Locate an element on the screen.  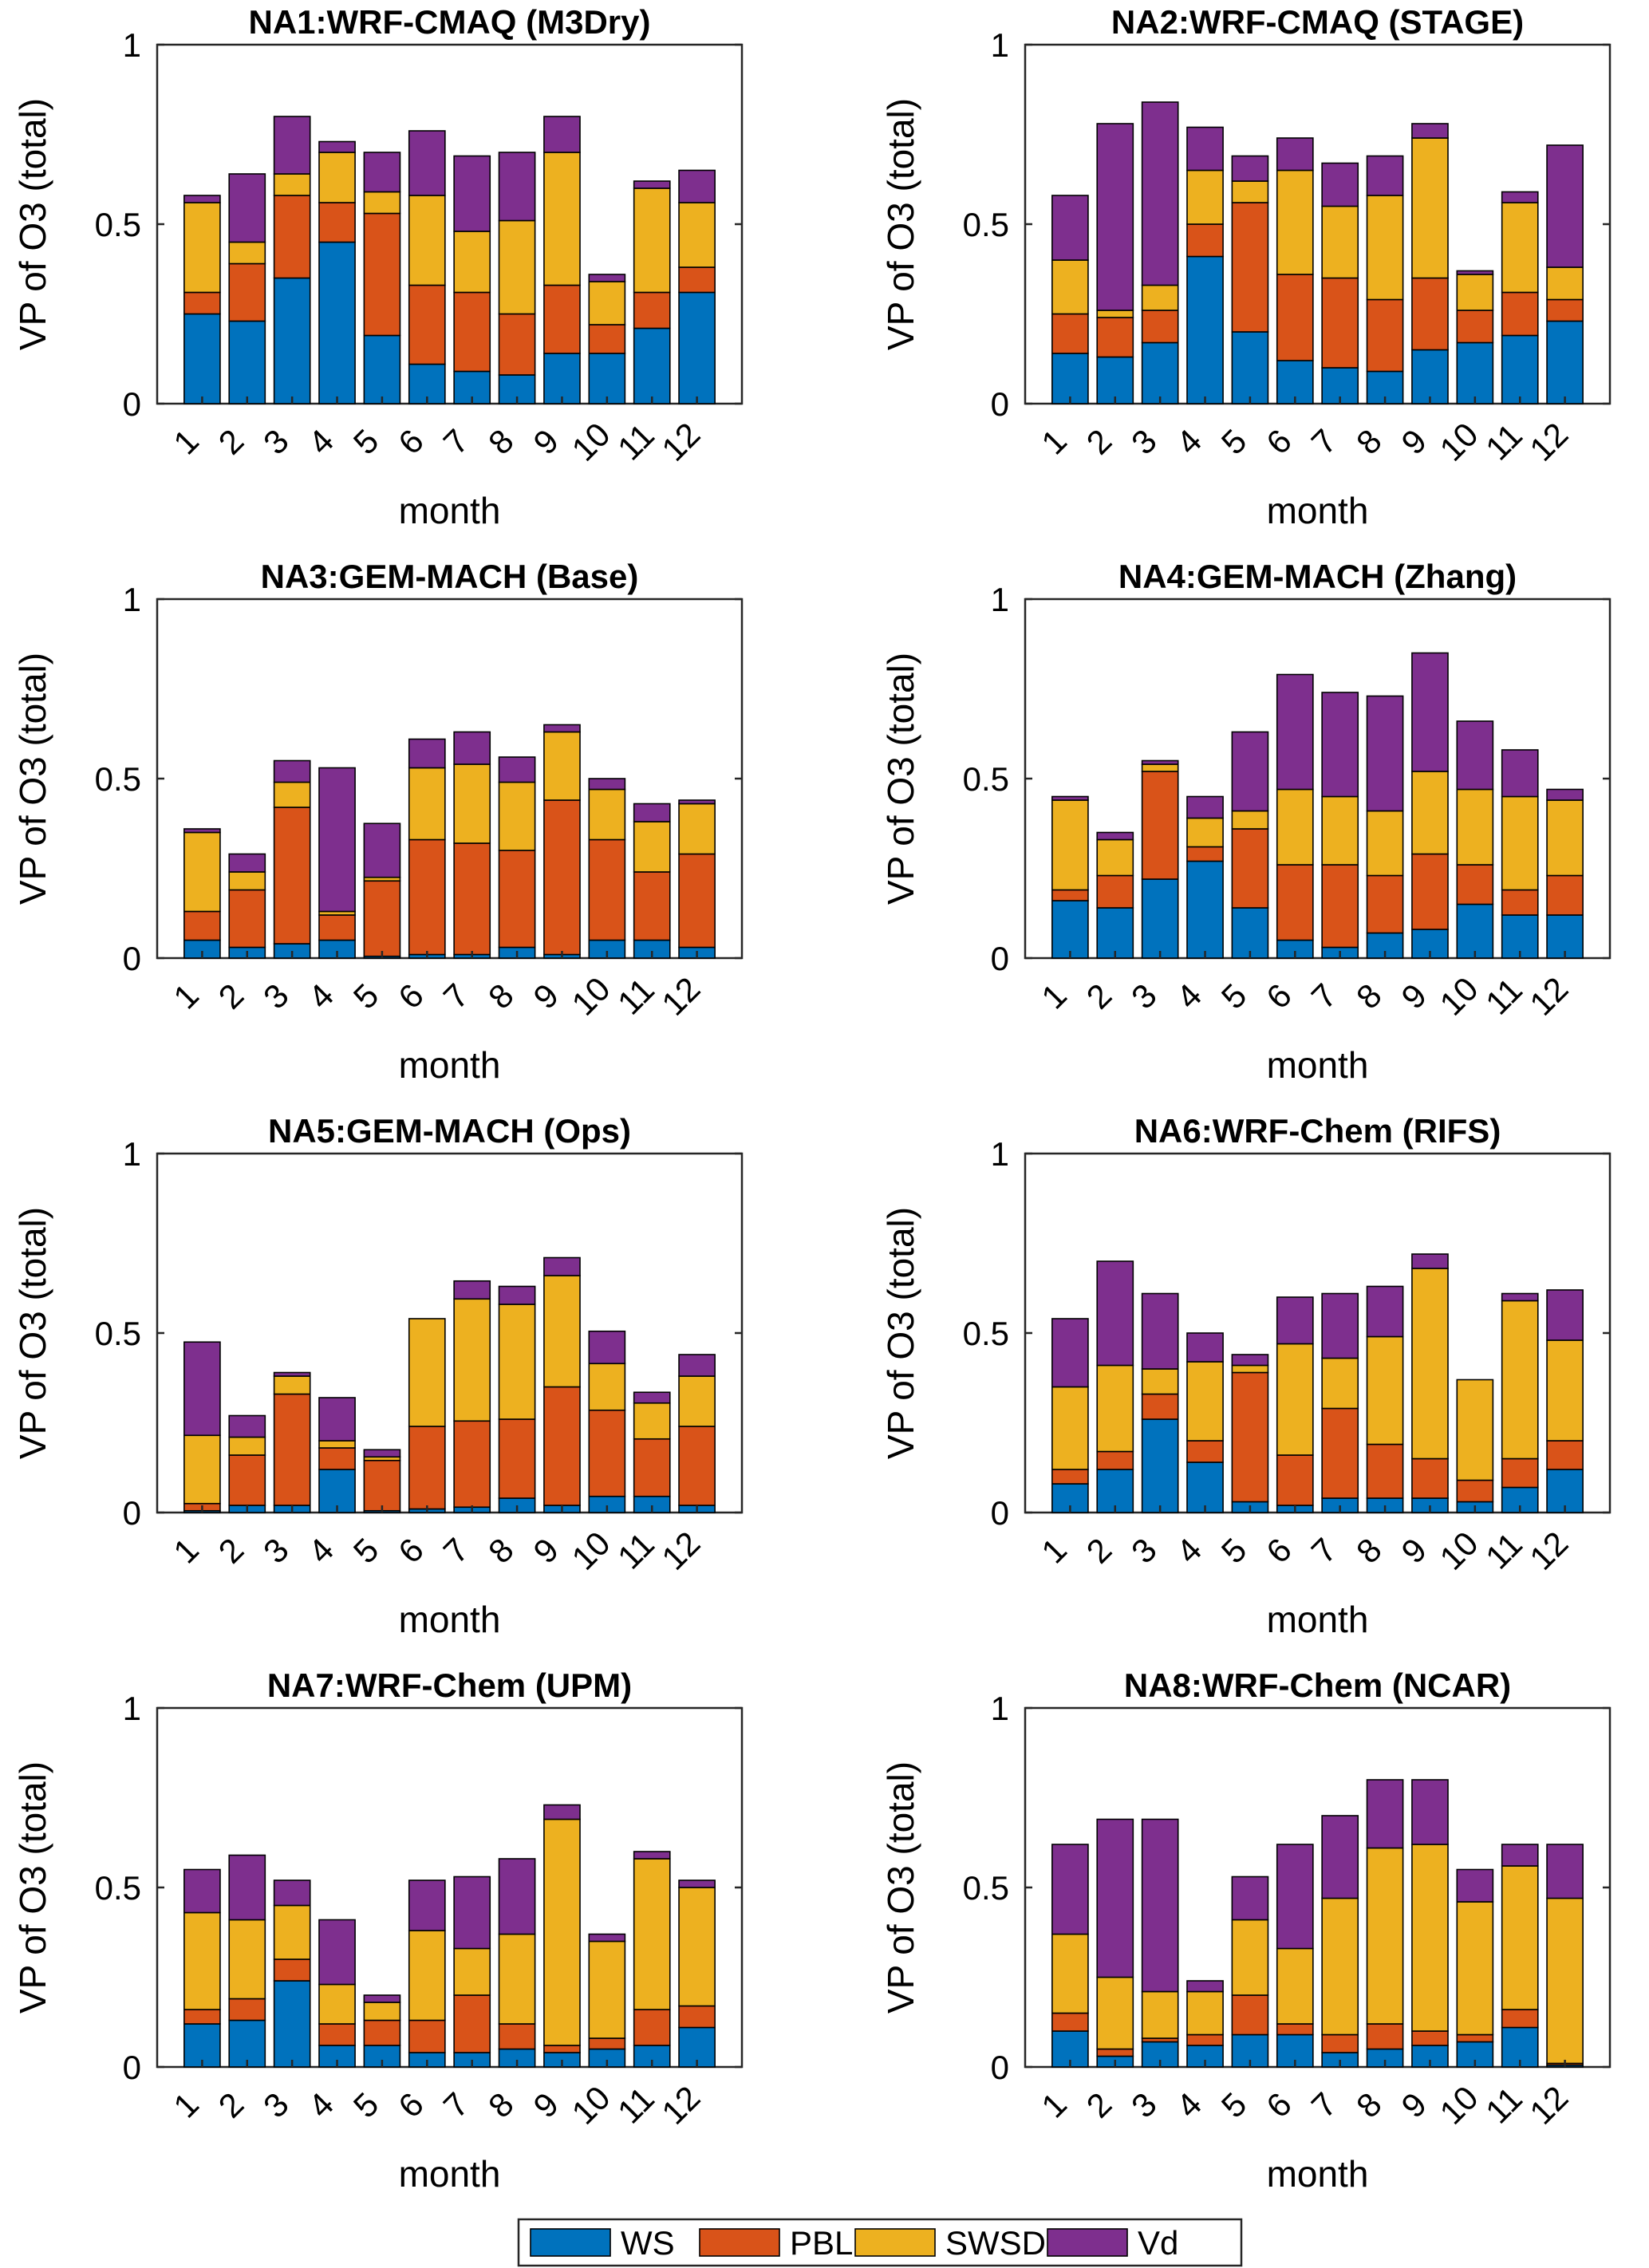
x-axis-label: month is located at coordinates (1318, 1065).